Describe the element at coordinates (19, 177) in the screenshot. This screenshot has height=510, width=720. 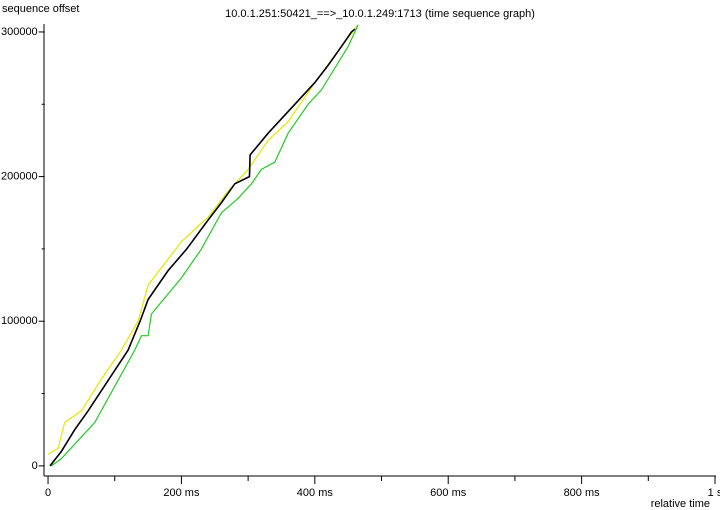
I see `y-tick-label: 200000` at that location.